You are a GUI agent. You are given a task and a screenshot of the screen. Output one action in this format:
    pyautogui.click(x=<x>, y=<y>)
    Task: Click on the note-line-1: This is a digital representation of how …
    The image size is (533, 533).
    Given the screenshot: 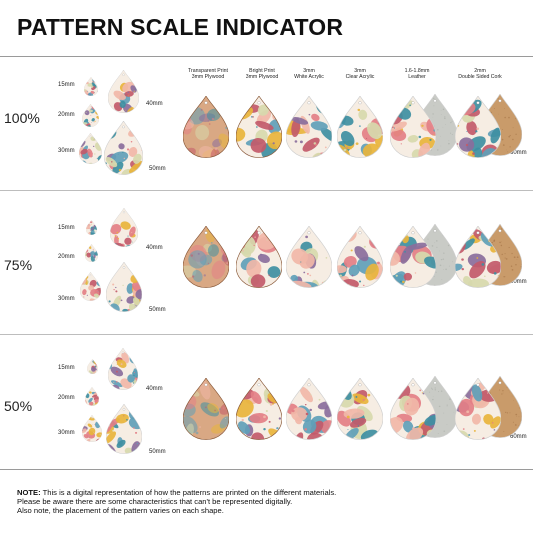 What is the action you would take?
    pyautogui.click(x=189, y=492)
    